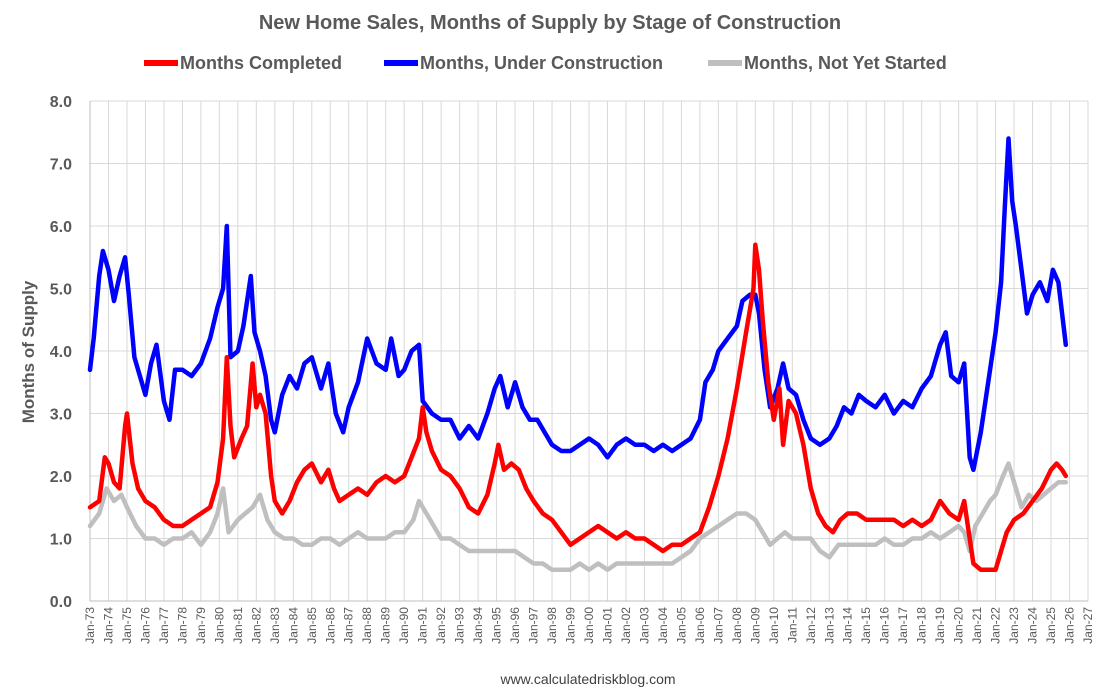 The image size is (1100, 698). I want to click on x-tick-label: Jan-24, so click(1033, 625).